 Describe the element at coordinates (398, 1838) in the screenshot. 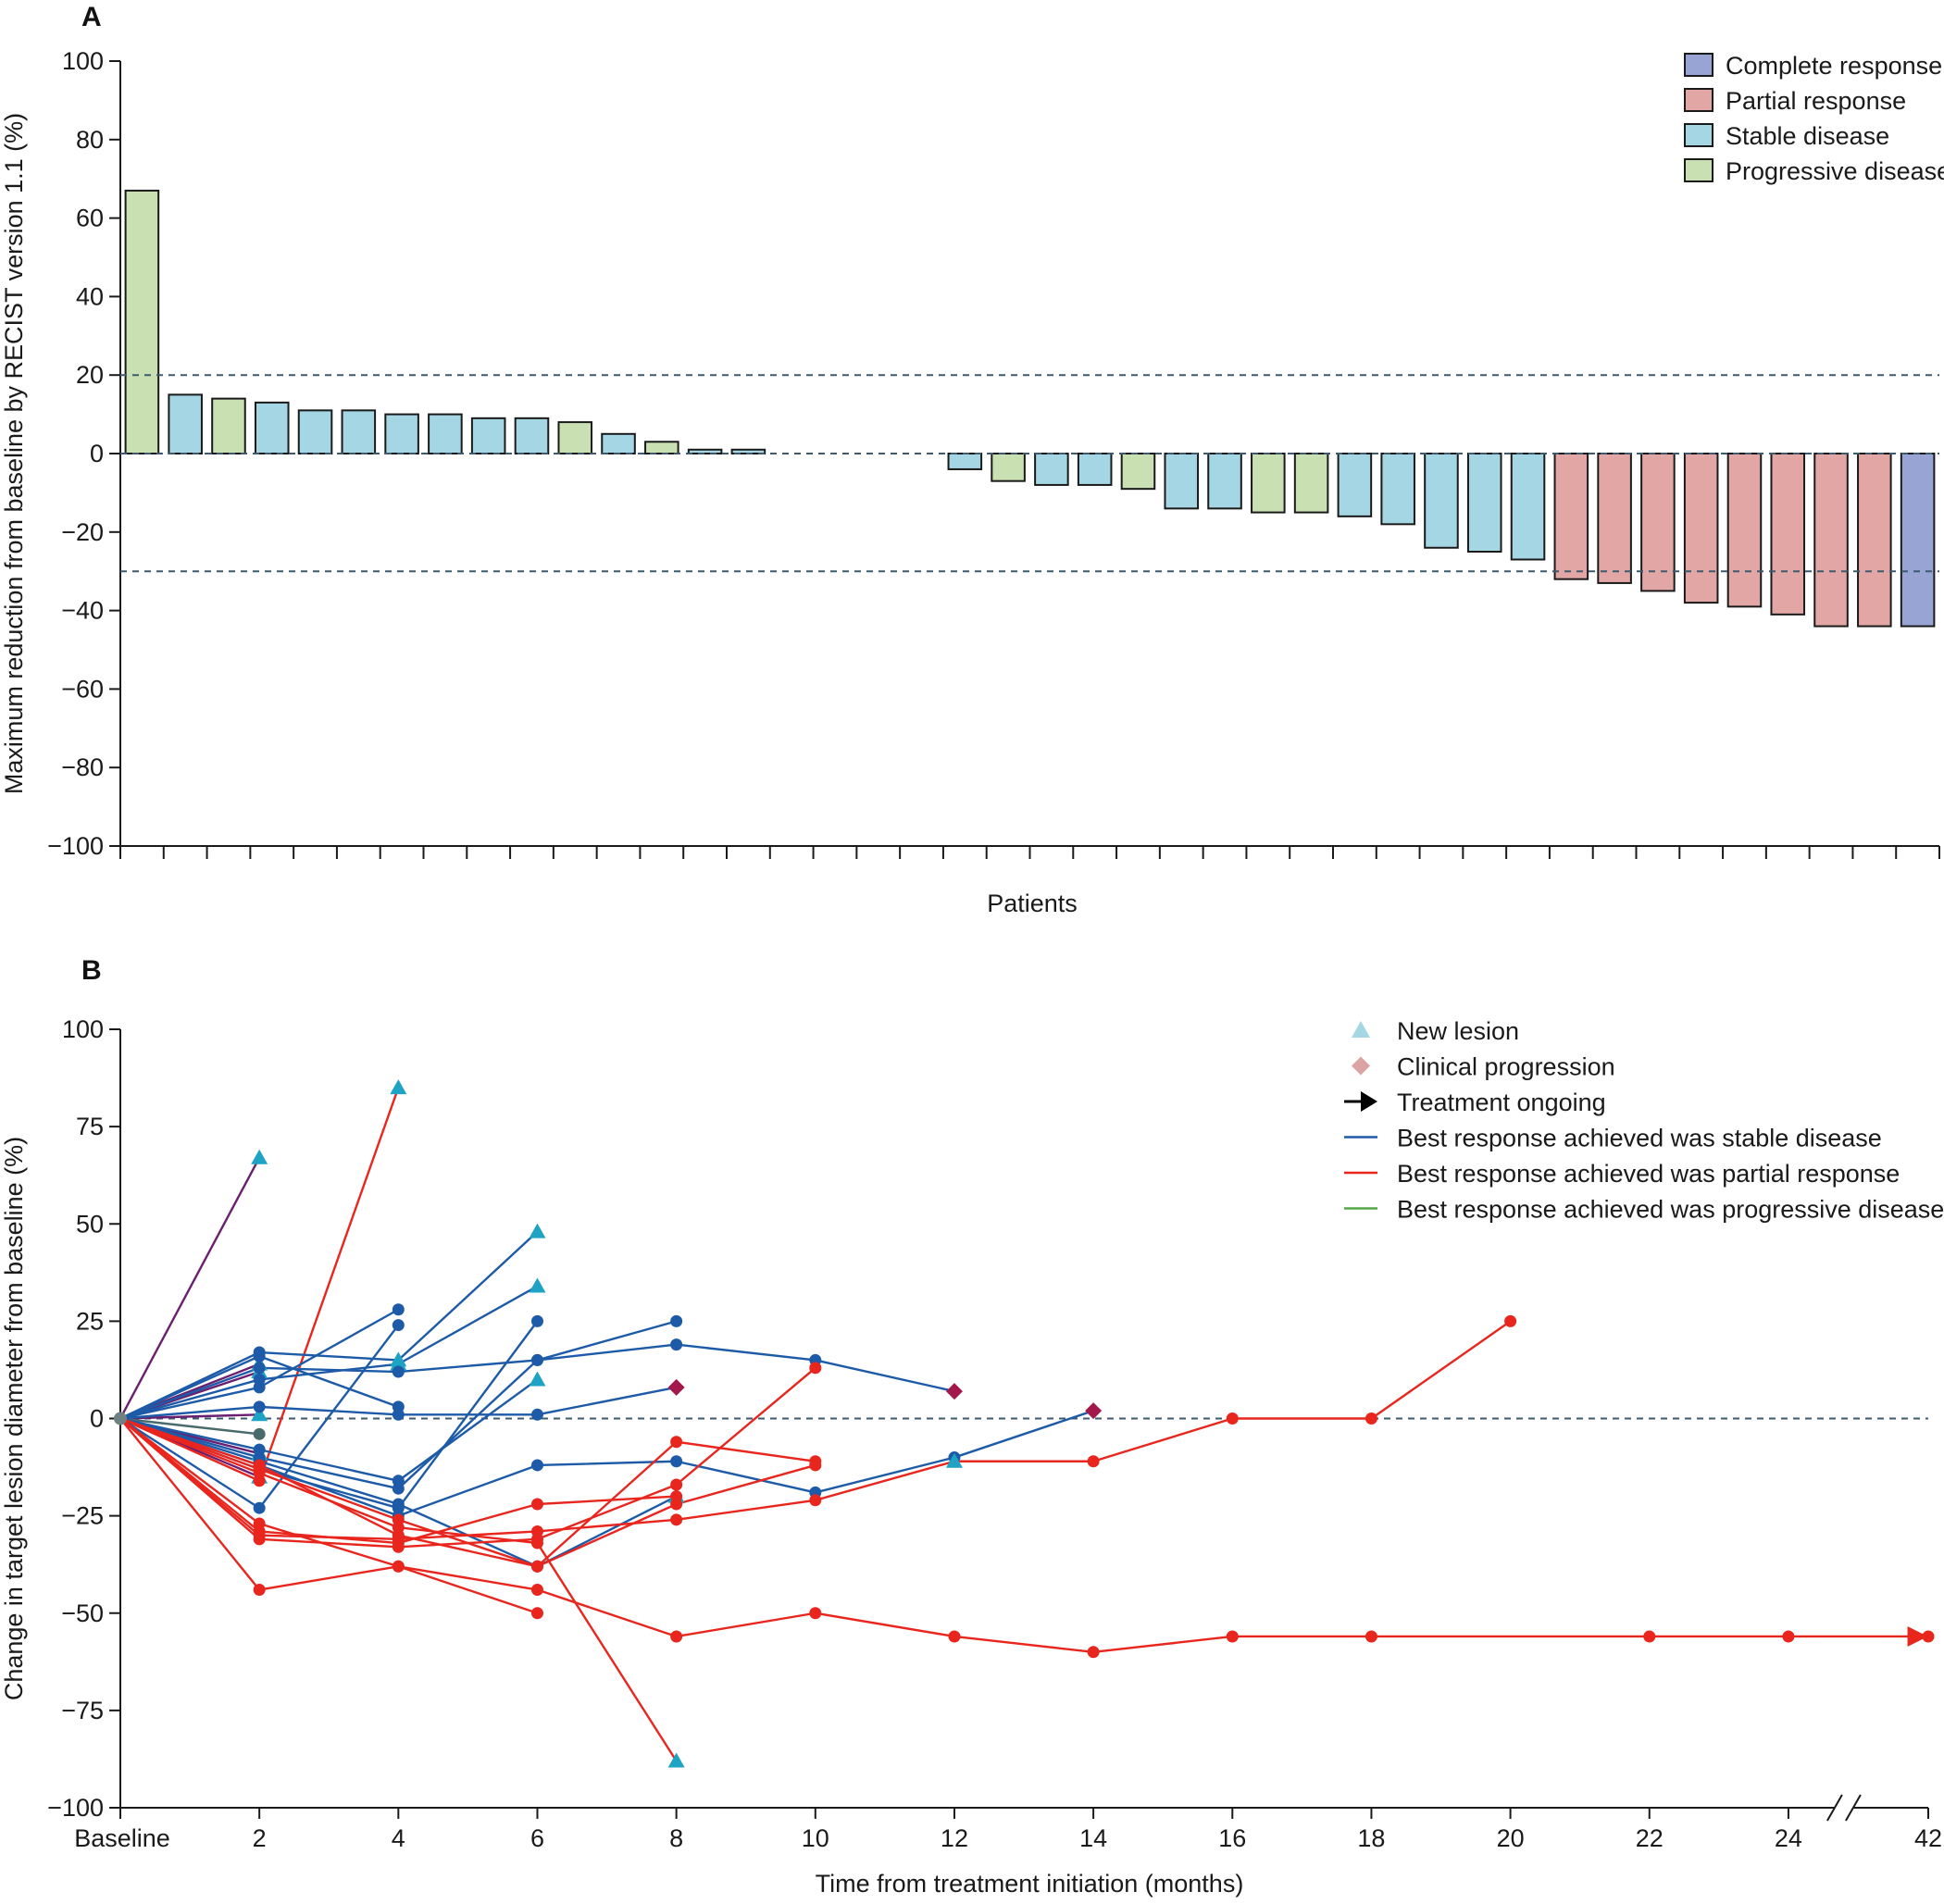

I see `x-tick-label: 4` at that location.